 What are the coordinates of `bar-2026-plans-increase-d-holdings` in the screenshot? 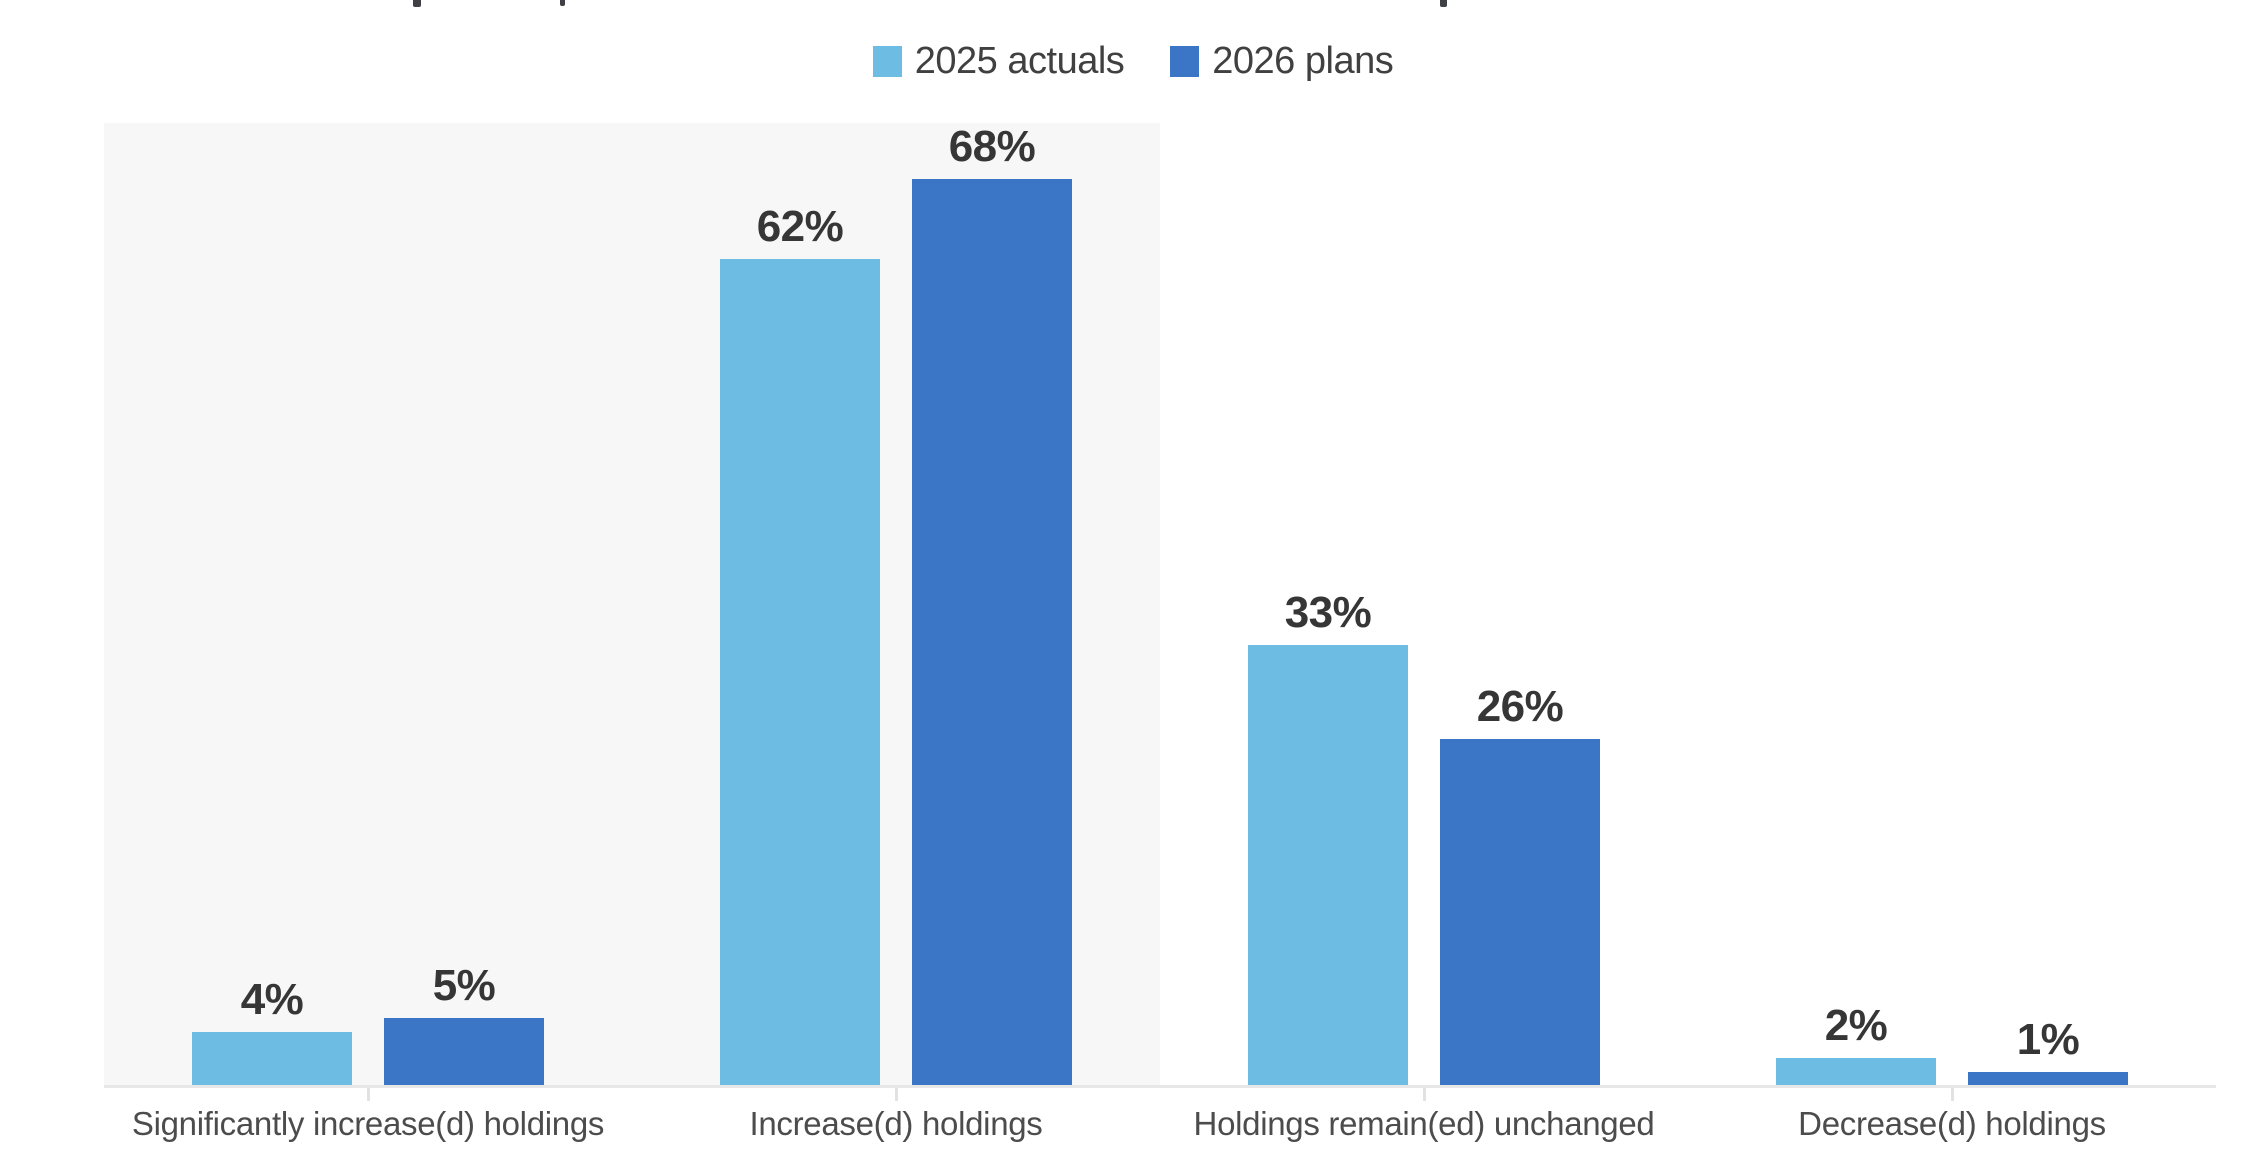 It's located at (992, 632).